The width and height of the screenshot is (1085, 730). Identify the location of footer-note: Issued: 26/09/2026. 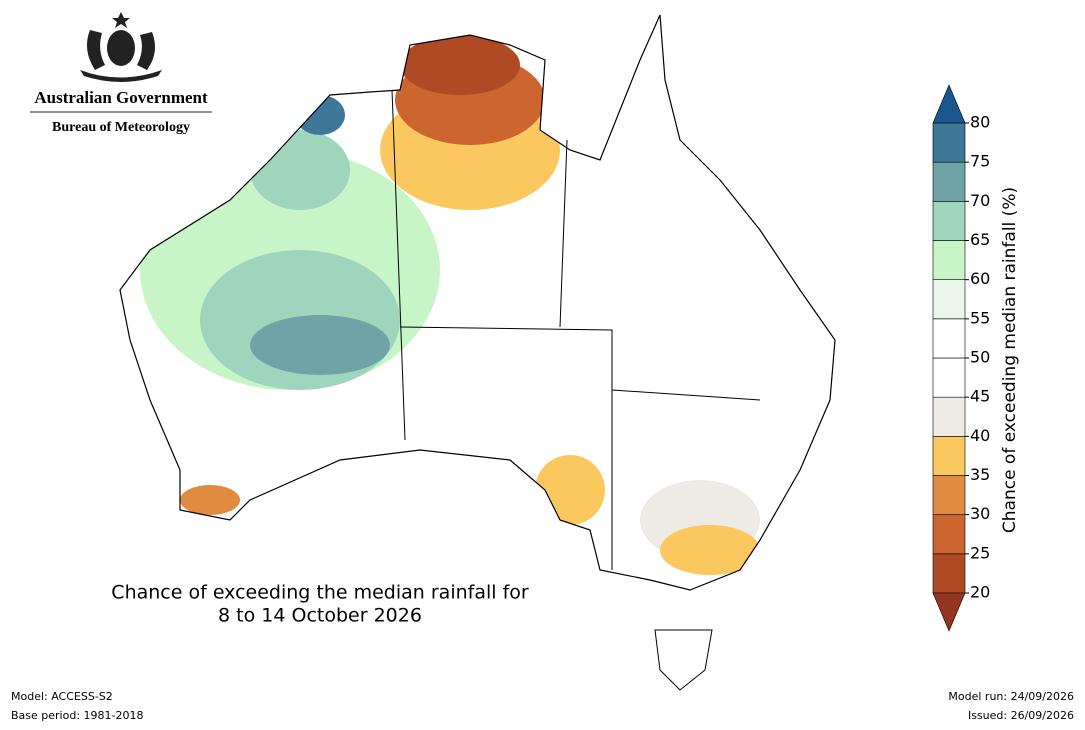
(1021, 715).